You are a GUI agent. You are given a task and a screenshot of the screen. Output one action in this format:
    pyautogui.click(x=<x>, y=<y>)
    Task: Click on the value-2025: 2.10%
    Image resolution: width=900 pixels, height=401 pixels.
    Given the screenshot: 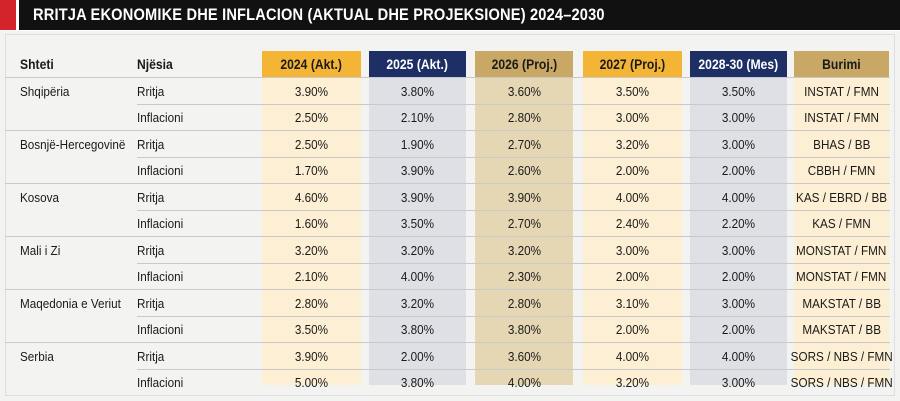 What is the action you would take?
    pyautogui.click(x=417, y=118)
    